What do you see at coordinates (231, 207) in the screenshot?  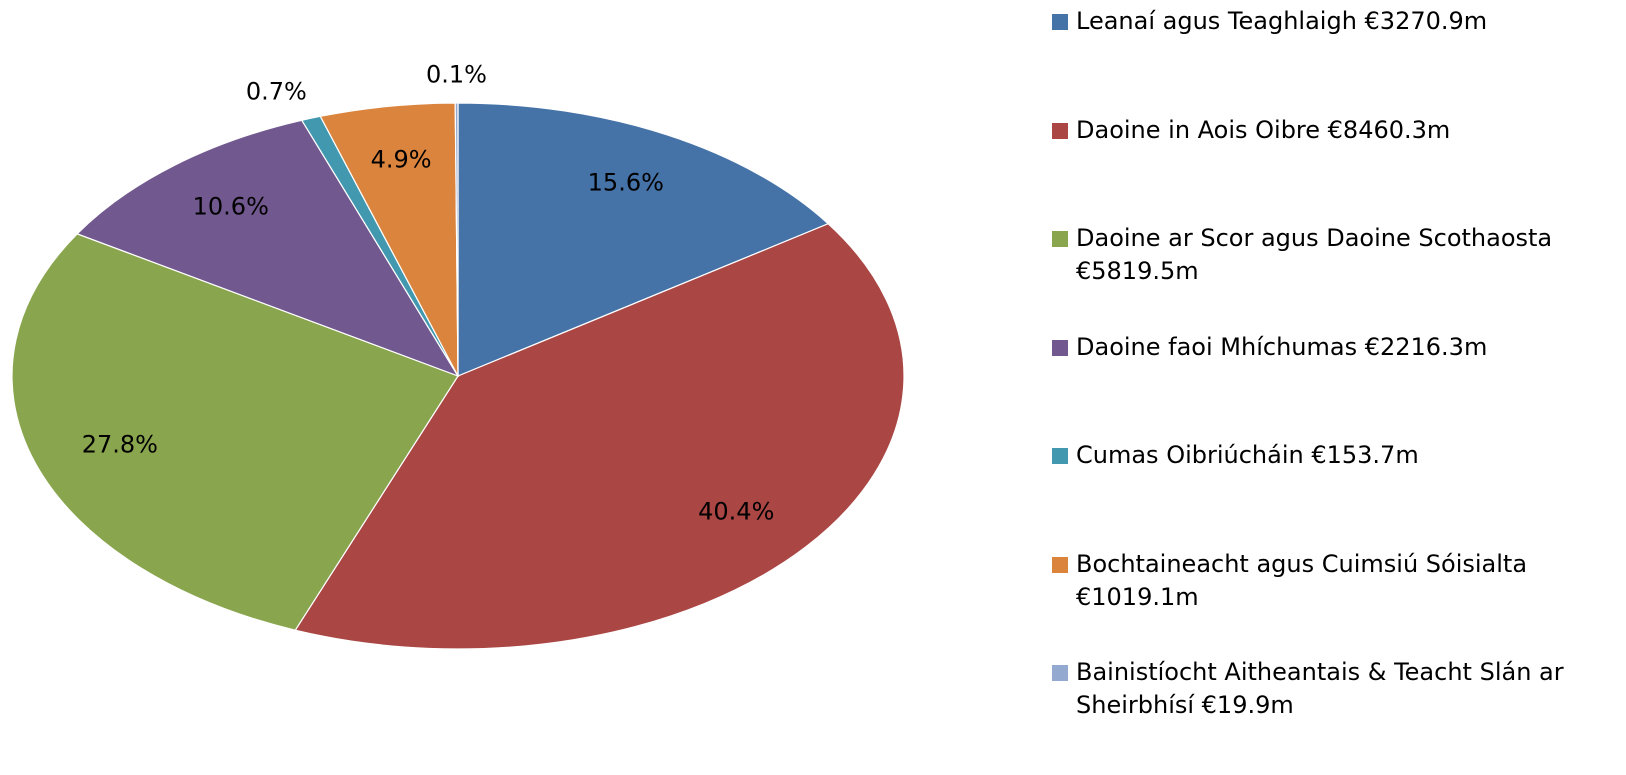 I see `slice-label: 10.6%` at bounding box center [231, 207].